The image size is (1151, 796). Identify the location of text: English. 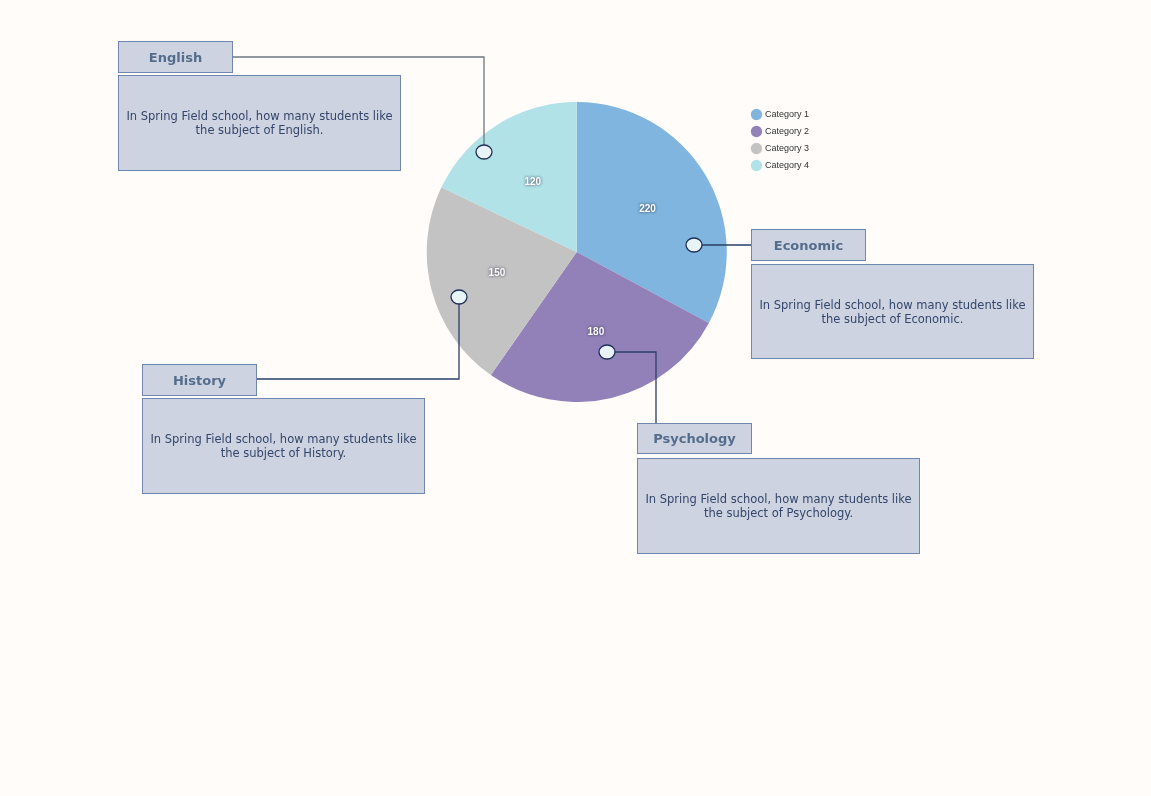
(175, 57).